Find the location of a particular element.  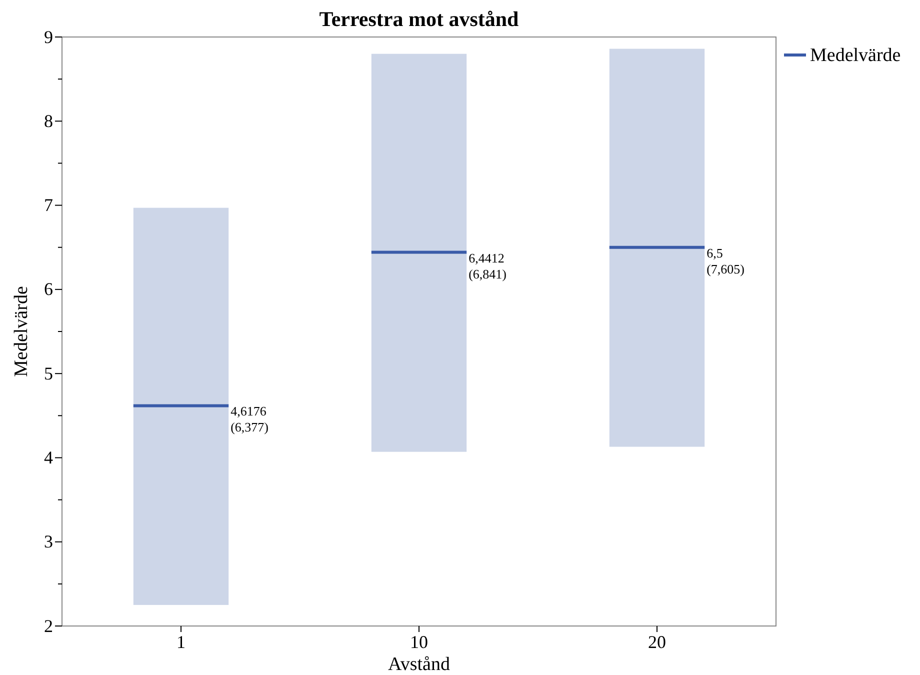

y-tick-label: 2 is located at coordinates (48, 626).